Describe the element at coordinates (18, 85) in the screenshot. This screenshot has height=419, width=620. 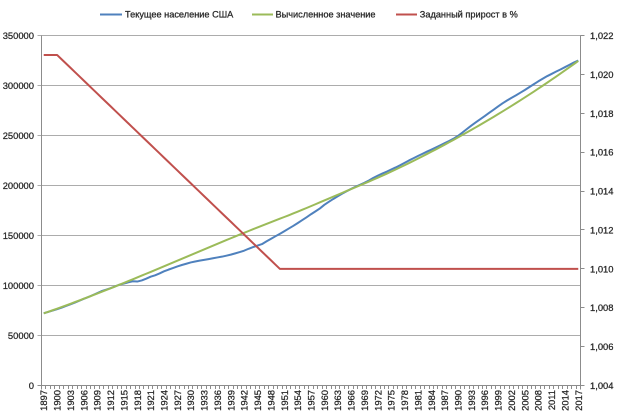
I see `svg-text: 300000` at that location.